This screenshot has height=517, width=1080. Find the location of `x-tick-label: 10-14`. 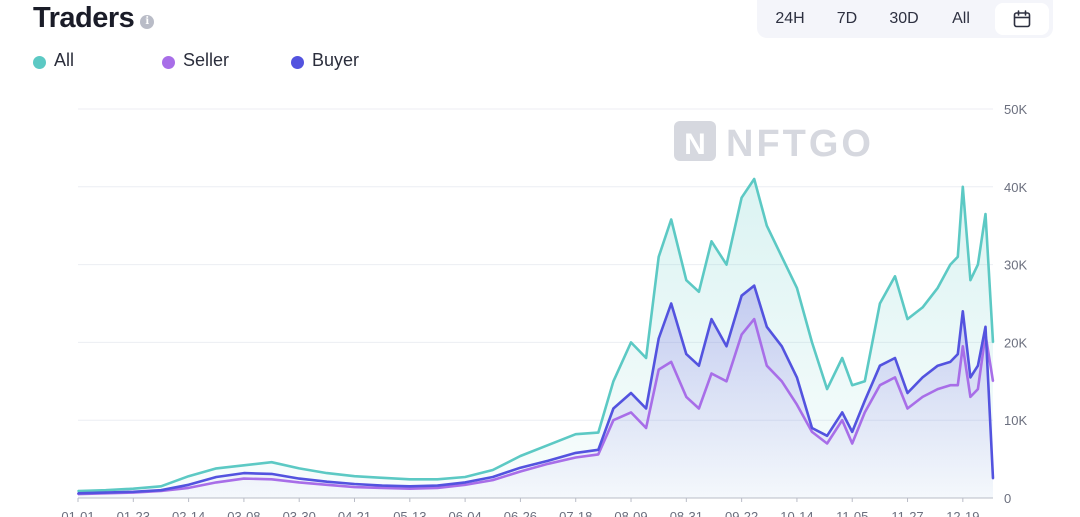

x-tick-label: 10-14 is located at coordinates (796, 513).